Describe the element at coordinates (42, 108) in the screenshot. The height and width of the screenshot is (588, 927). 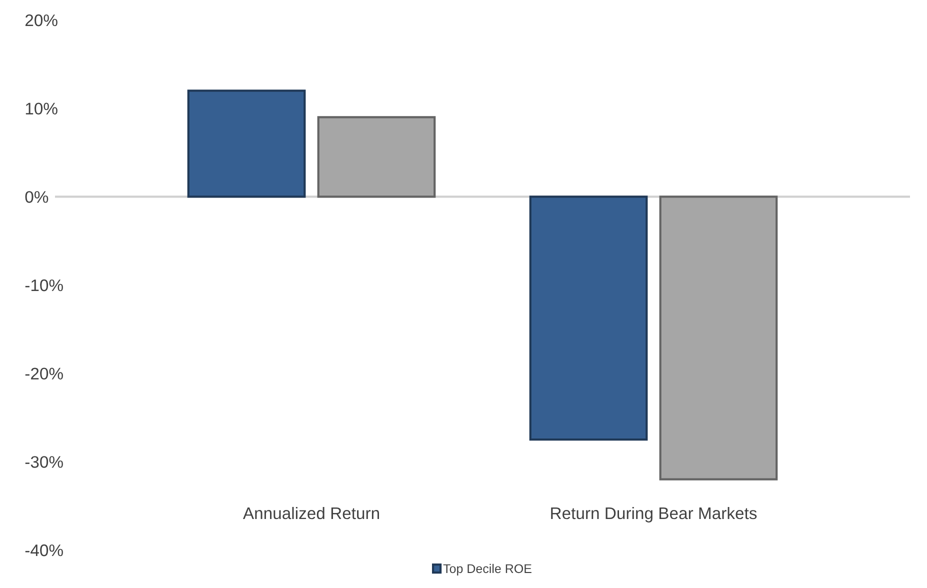
I see `y-tick-label: 10%` at that location.